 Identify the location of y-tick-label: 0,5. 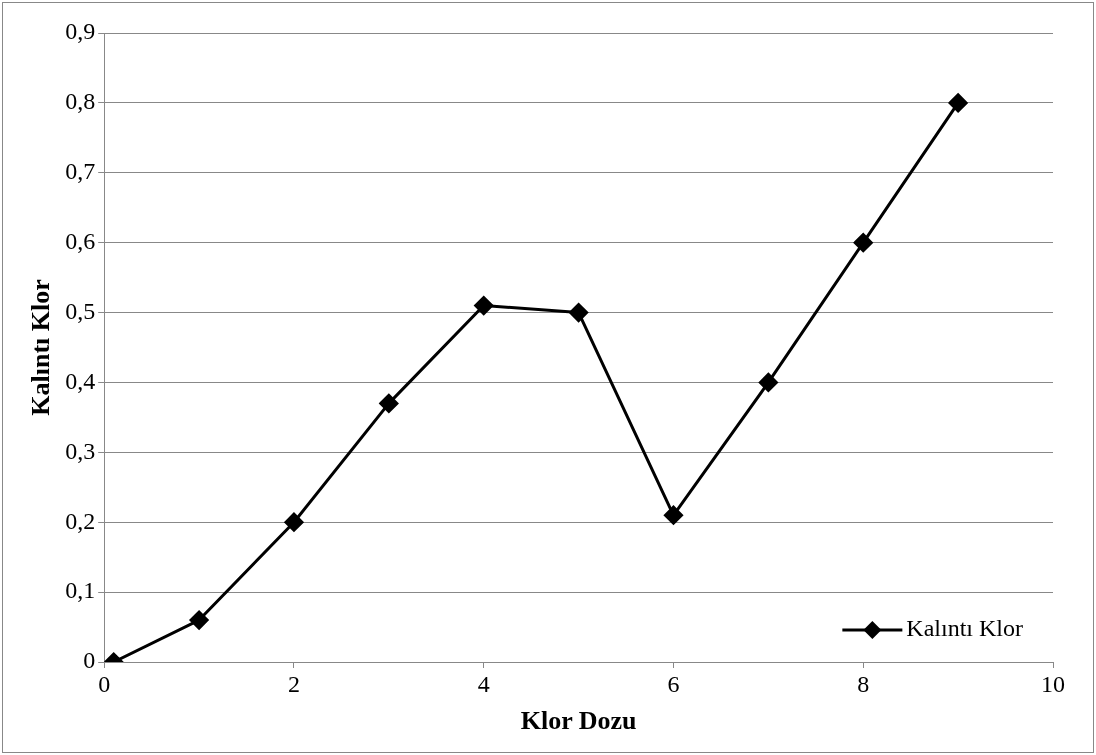
(80, 310).